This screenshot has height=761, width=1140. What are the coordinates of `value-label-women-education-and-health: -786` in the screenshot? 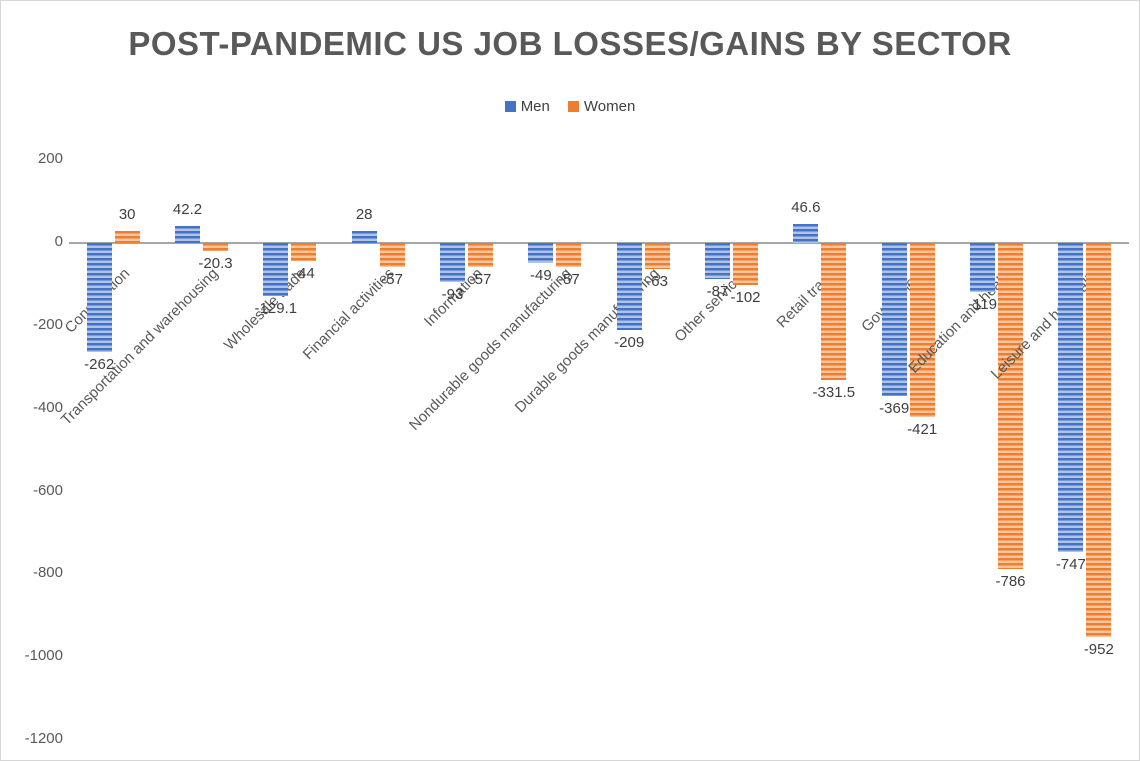 It's located at (1010, 581).